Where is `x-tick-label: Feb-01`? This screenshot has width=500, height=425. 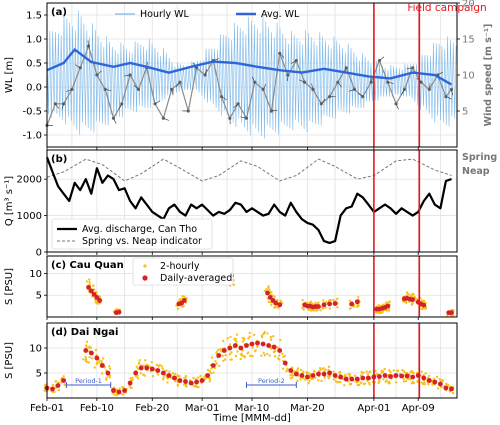
x-tick-label: Feb-01 is located at coordinates (47, 408).